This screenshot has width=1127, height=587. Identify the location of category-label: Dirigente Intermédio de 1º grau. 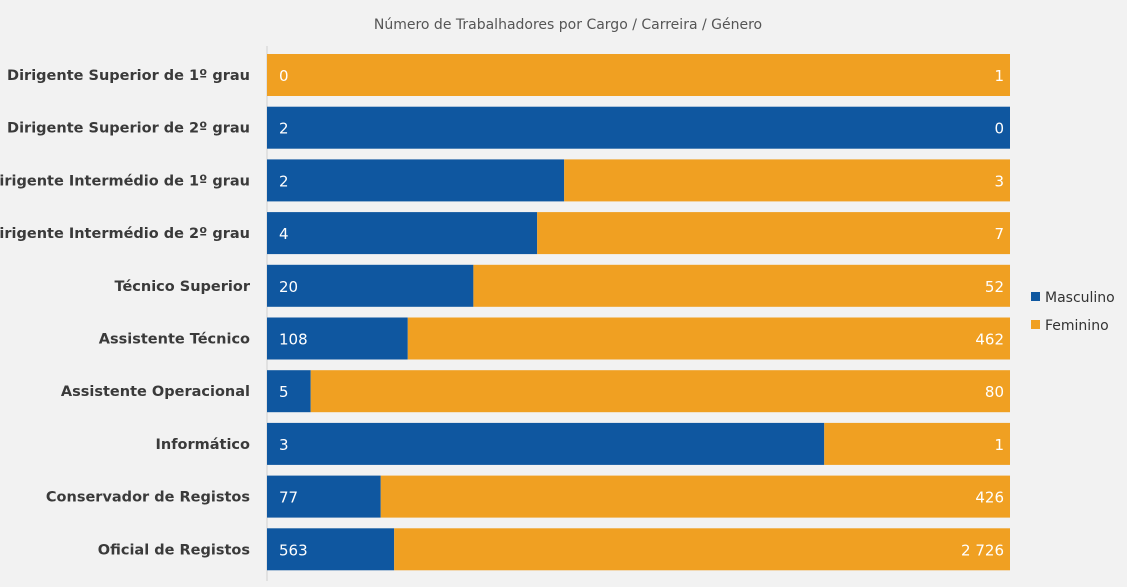
(125, 181).